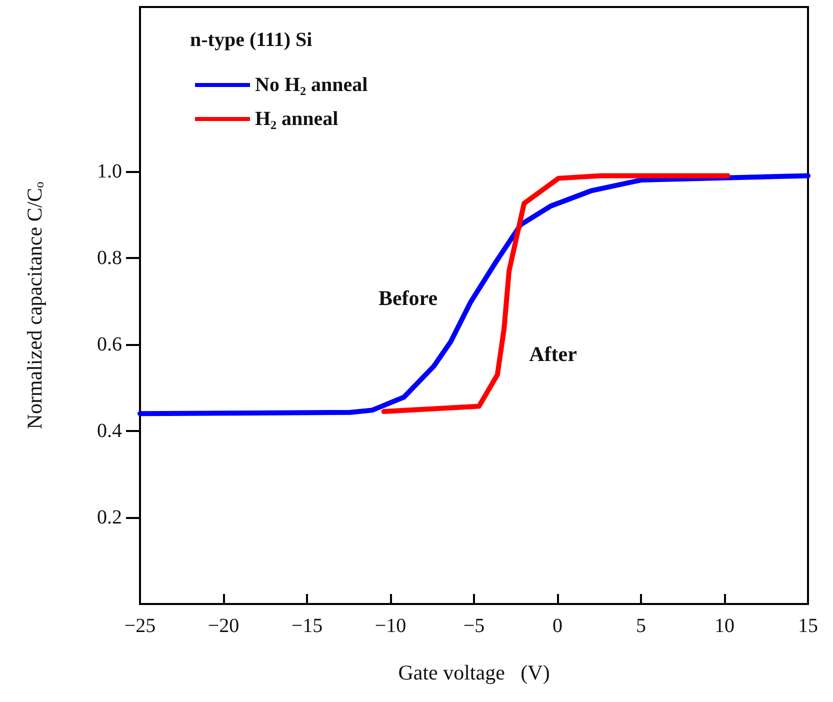 This screenshot has height=702, width=833. I want to click on y-axis-title: Normalized capacitance C/Cₒ, so click(34, 306).